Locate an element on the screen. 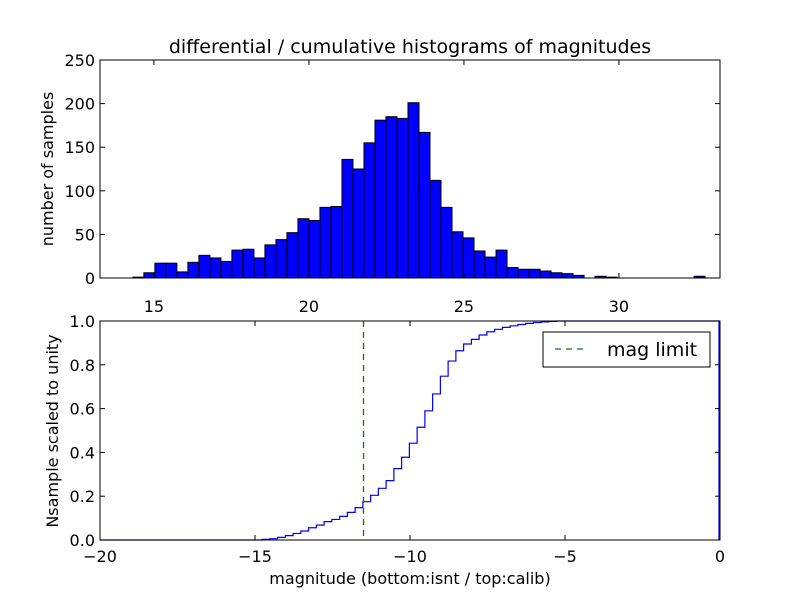  x-tick-label: −5 is located at coordinates (565, 556).